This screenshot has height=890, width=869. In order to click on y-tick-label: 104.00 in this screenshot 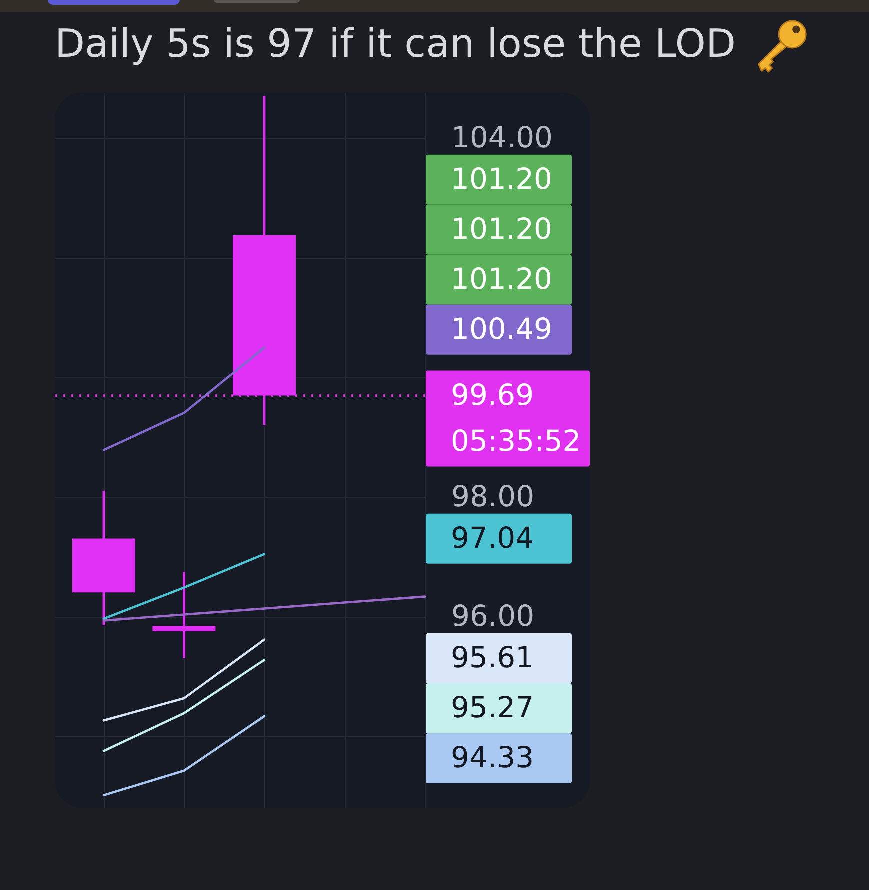, I will do `click(502, 137)`.